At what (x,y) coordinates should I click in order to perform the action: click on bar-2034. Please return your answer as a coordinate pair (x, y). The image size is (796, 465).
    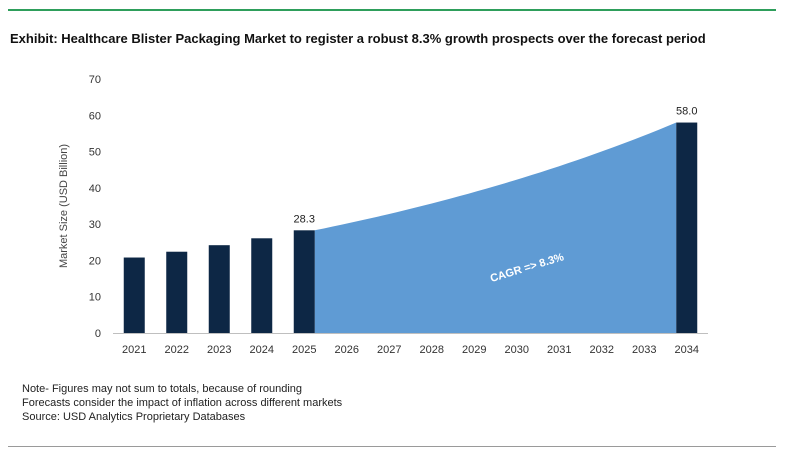
    Looking at the image, I should click on (687, 228).